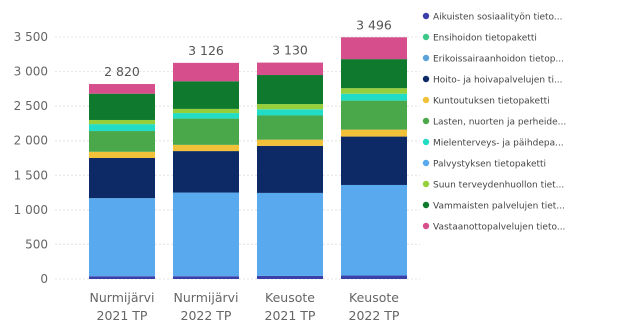 Image resolution: width=620 pixels, height=331 pixels. I want to click on legend-item: Palvystyksen tietopaketti, so click(484, 164).